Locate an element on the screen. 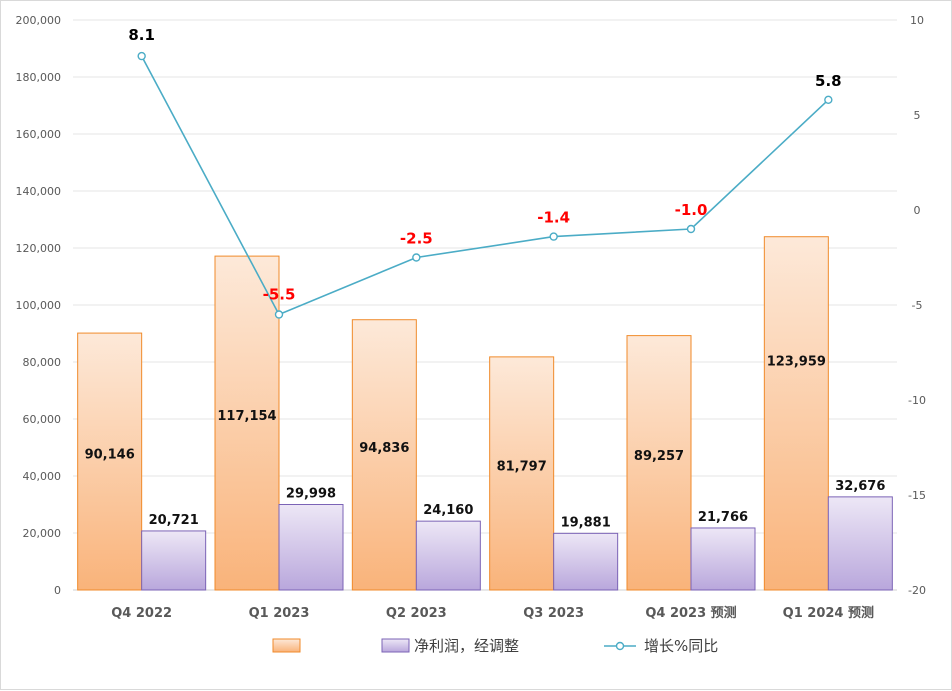 The width and height of the screenshot is (952, 691). left-axis-tick-label: 0 is located at coordinates (57, 590).